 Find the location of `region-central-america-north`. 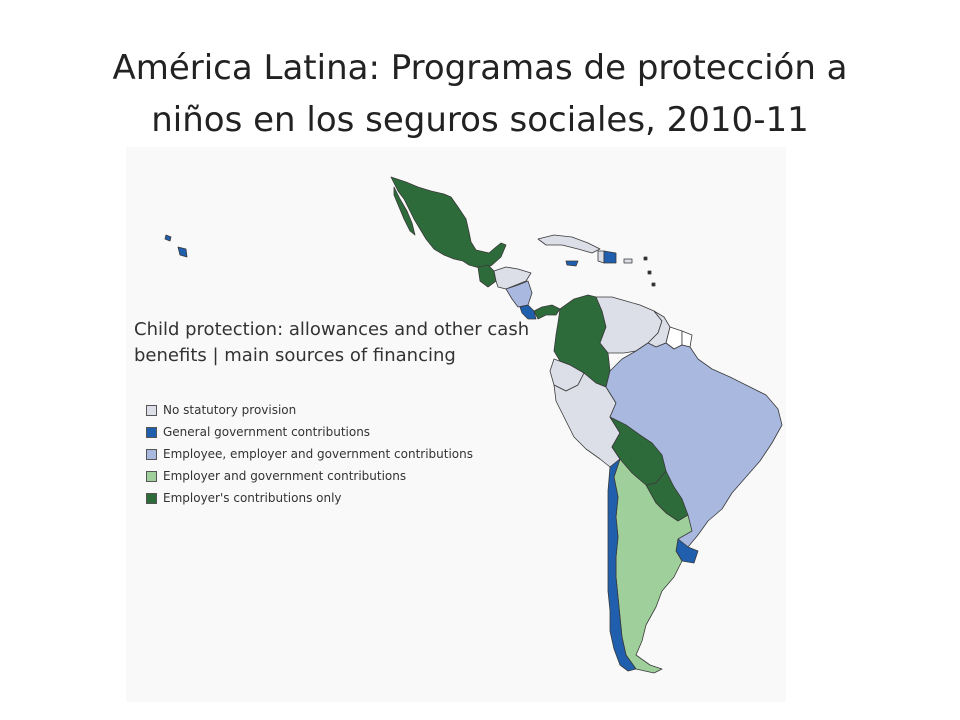

region-central-america-north is located at coordinates (512, 278).